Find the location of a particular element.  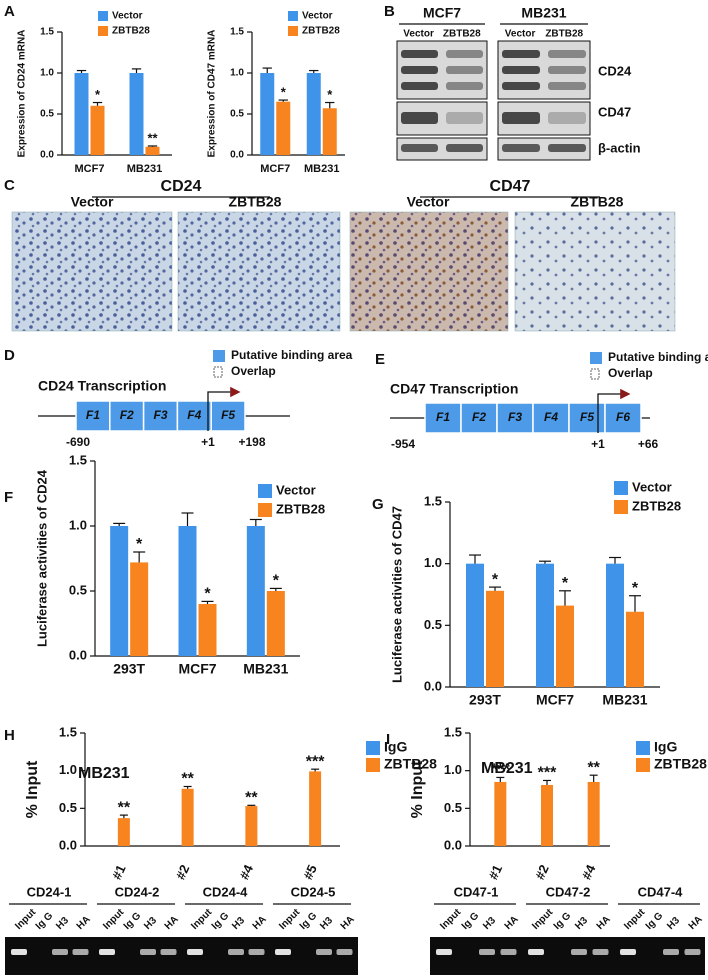

significance: *** is located at coordinates (315, 761).